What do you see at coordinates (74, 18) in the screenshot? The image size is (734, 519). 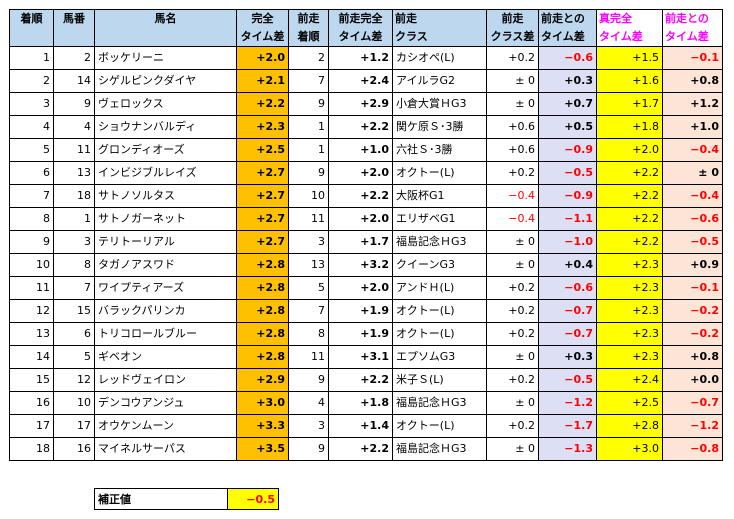 I see `header-cell: 馬番` at bounding box center [74, 18].